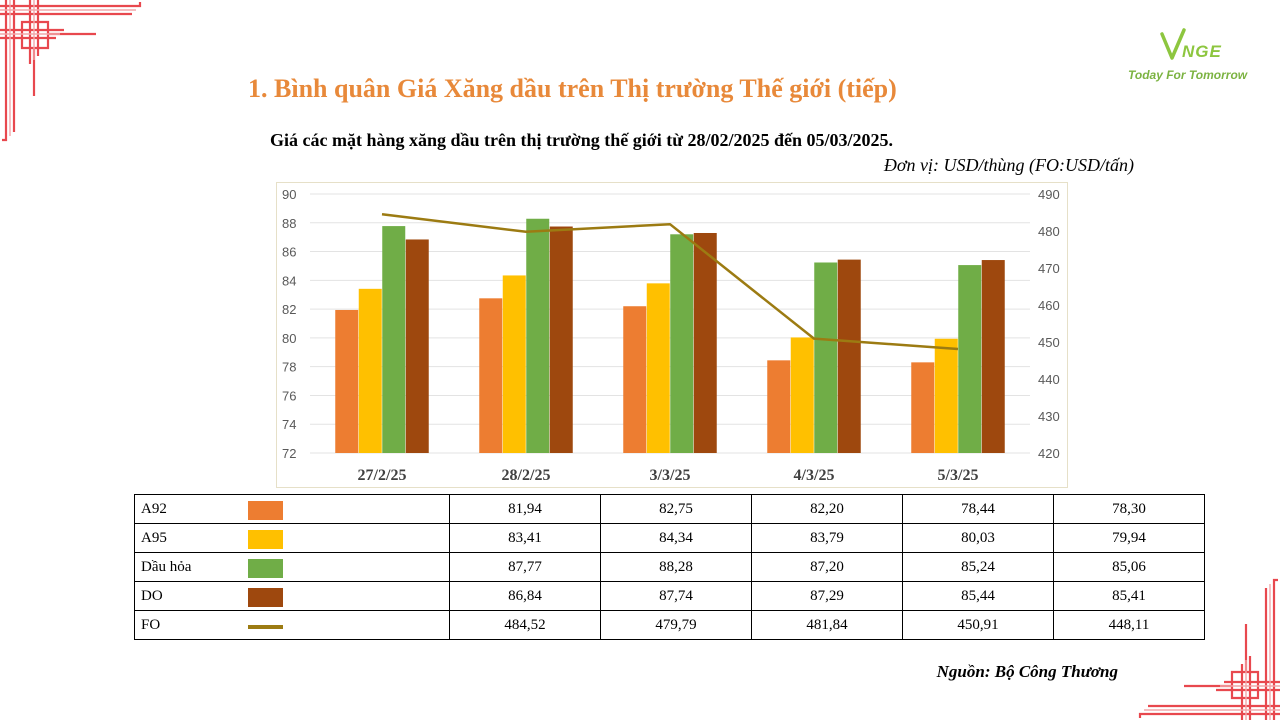 The height and width of the screenshot is (720, 1280). I want to click on y-right-tick-label: 470, so click(1049, 268).